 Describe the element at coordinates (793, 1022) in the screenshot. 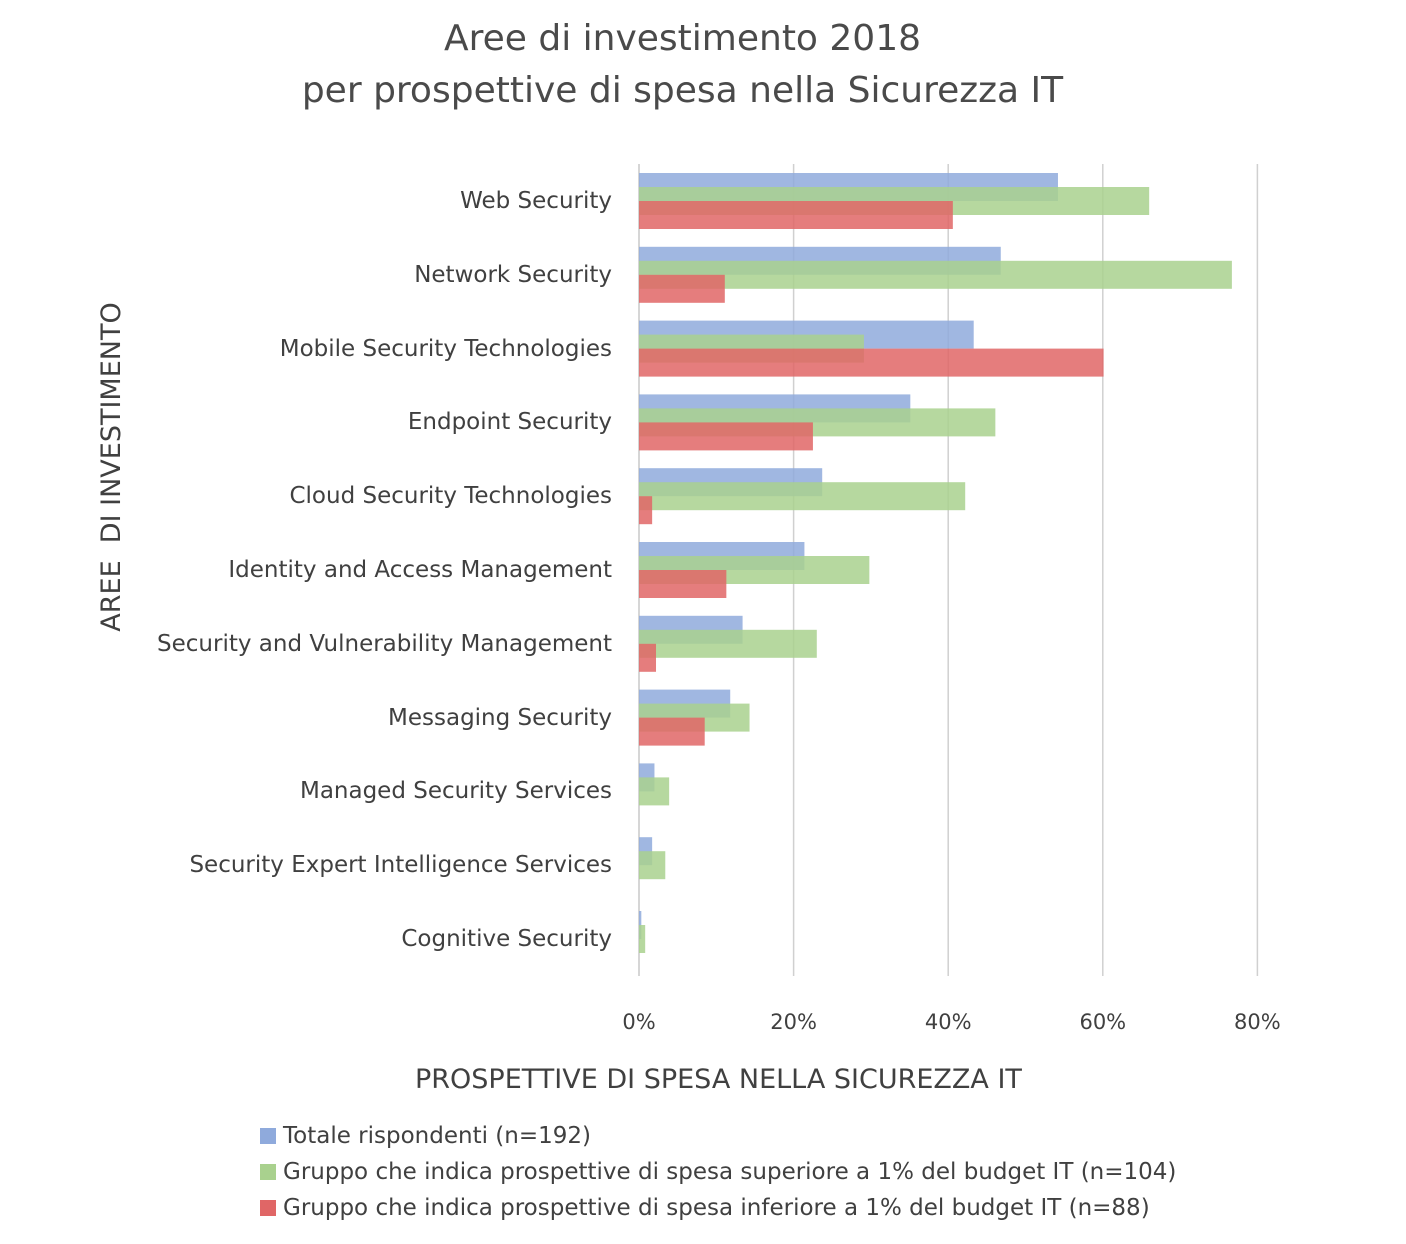

I see `x-tick-label-20pct: 20%` at that location.